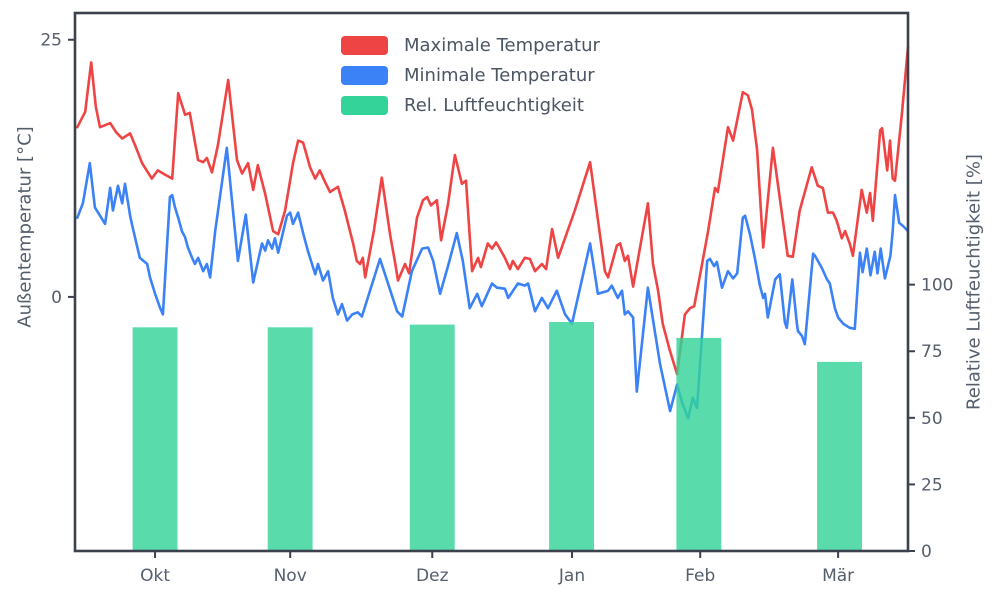 This screenshot has width=1000, height=600. What do you see at coordinates (838, 576) in the screenshot?
I see `x-tick-label: Mär` at bounding box center [838, 576].